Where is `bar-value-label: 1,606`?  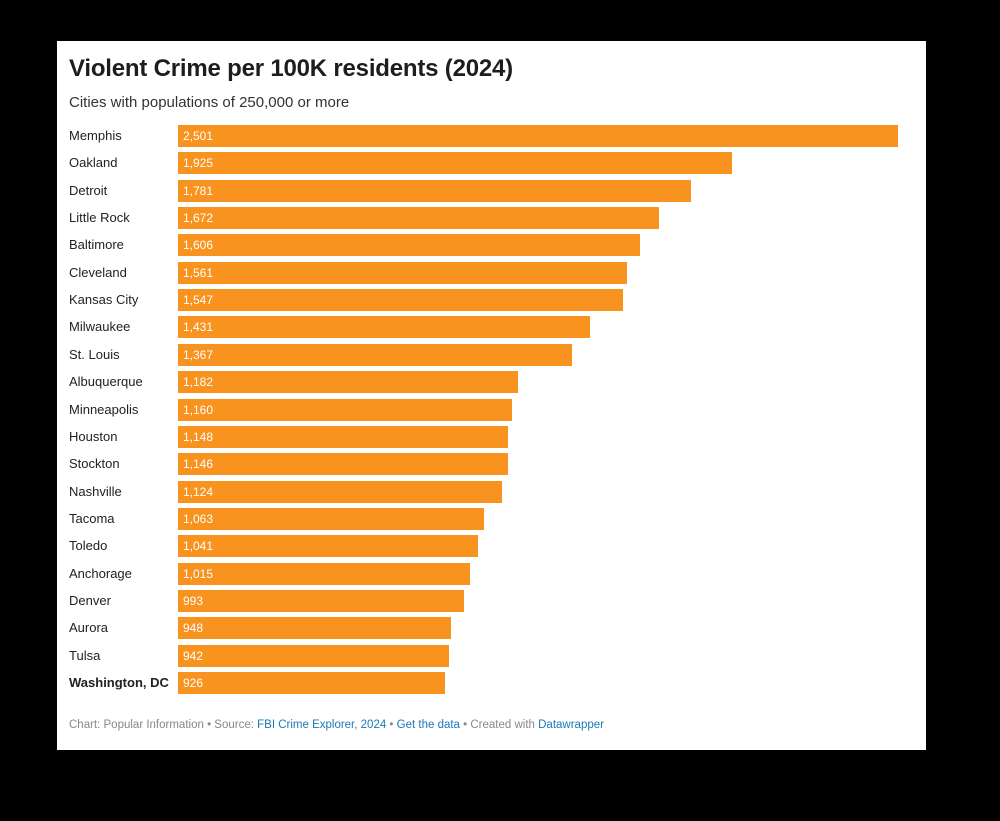 bar-value-label: 1,606 is located at coordinates (198, 245).